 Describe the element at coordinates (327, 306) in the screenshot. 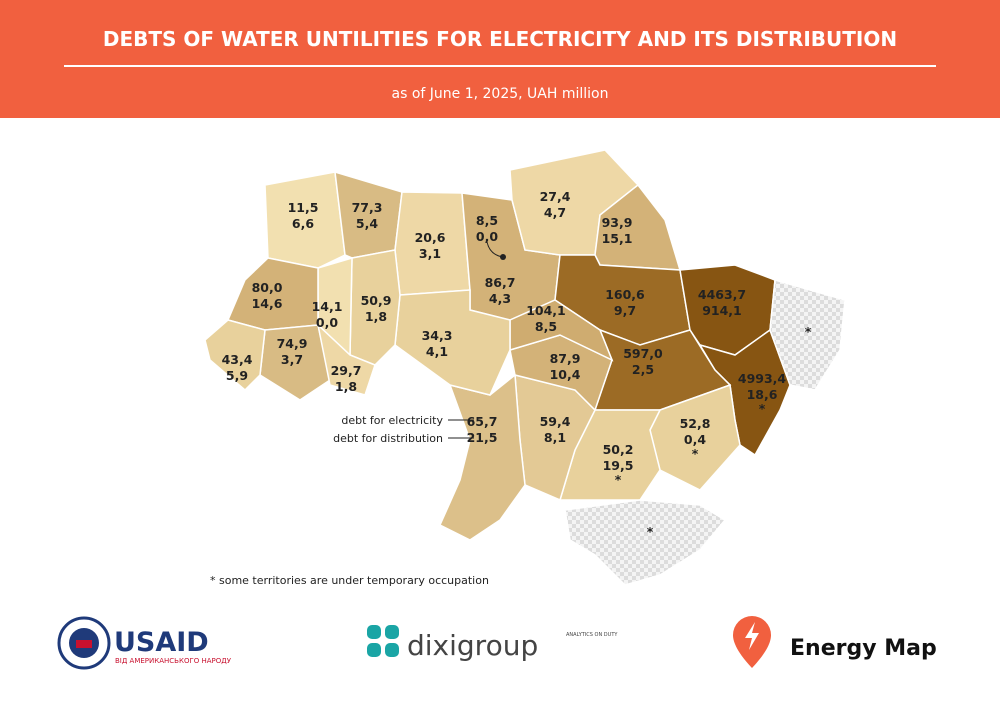

I see `electricity-debt: 14,1` at that location.